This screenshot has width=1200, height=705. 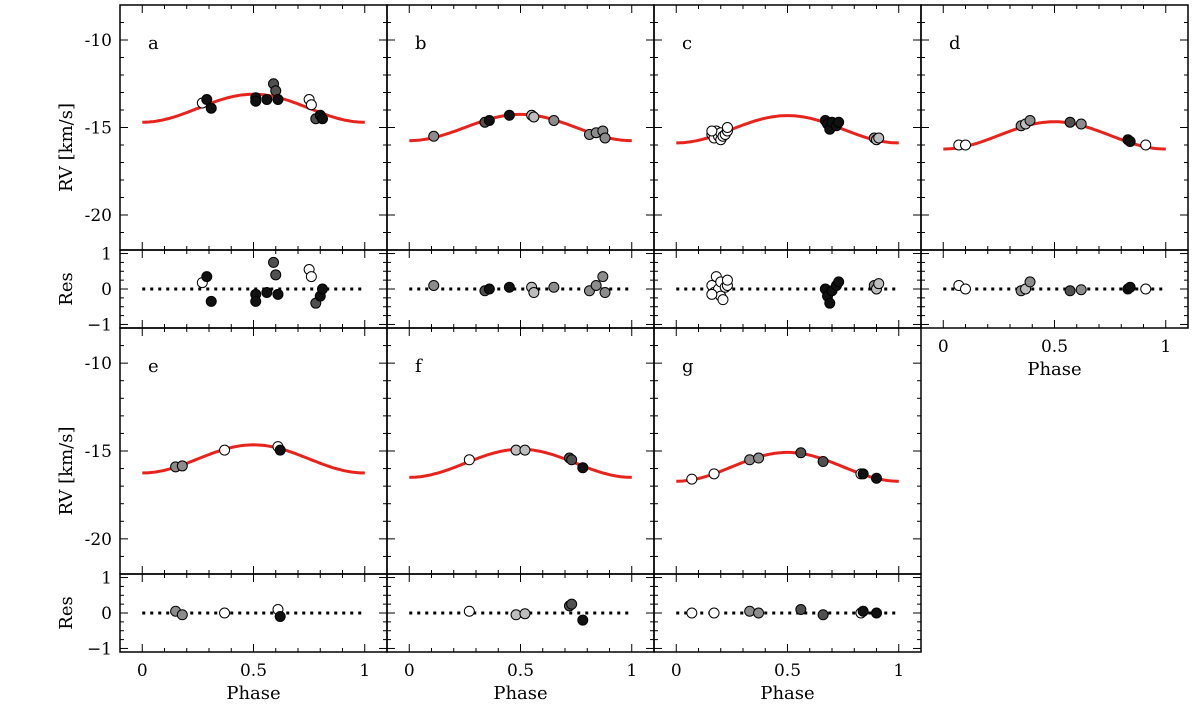 I want to click on panel-label: d, so click(x=955, y=43).